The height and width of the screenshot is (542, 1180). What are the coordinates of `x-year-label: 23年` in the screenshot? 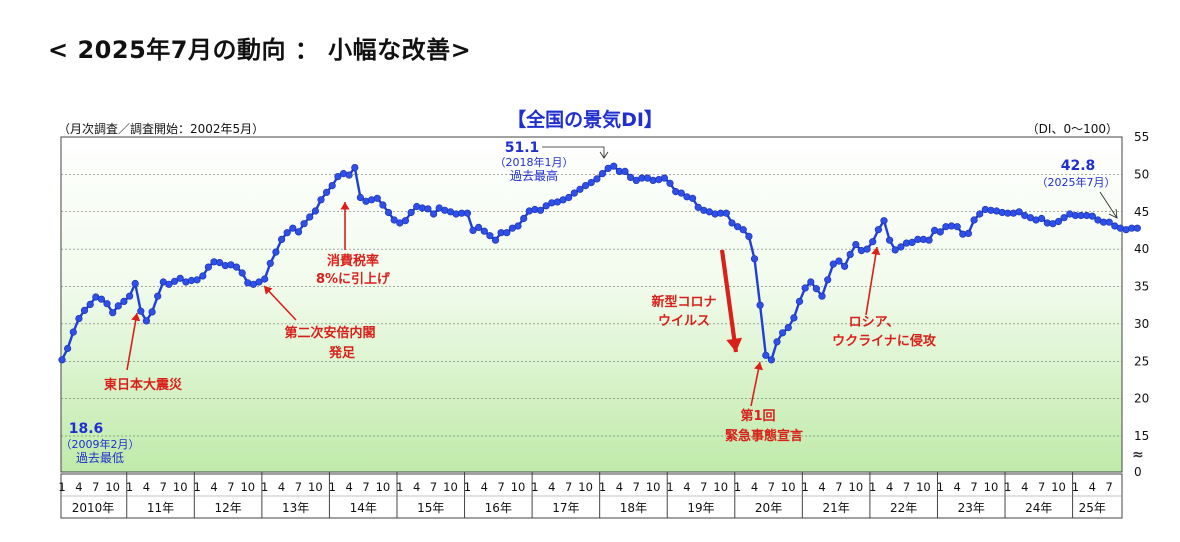 It's located at (971, 508).